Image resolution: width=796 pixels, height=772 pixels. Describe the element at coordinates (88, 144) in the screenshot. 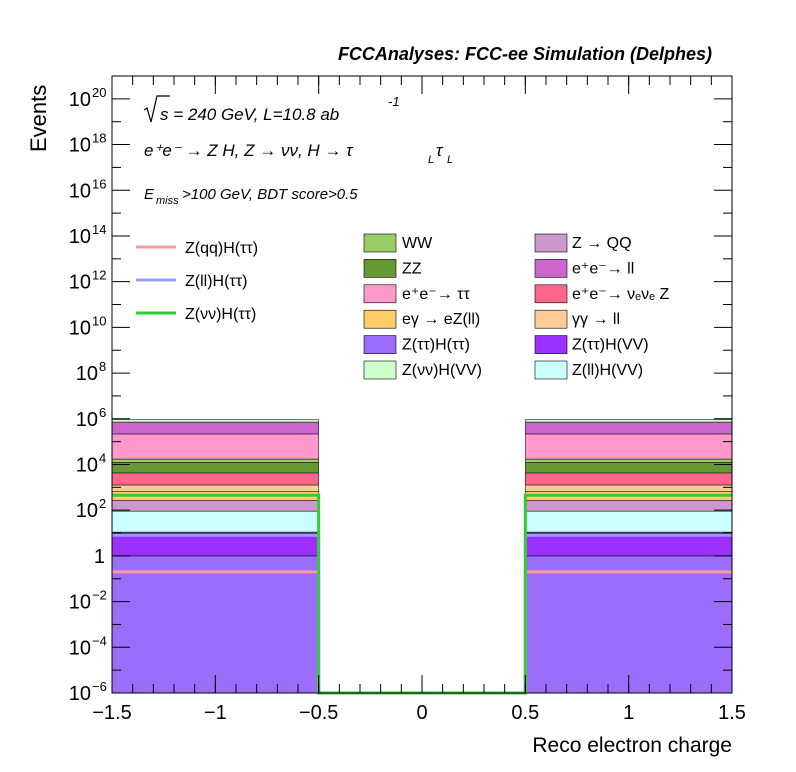

I see `y-tick-label-12: 10¹⁸` at that location.